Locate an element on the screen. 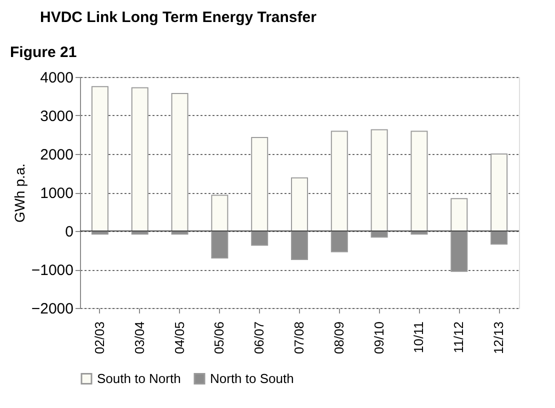 The image size is (555, 408). x-tick-label: 02/03 is located at coordinates (99, 338).